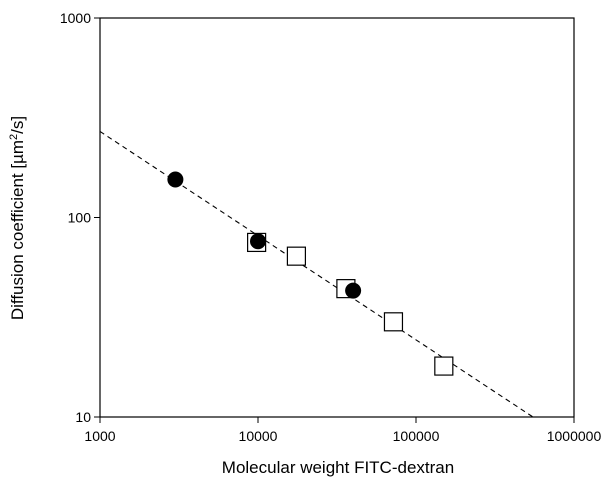 The height and width of the screenshot is (483, 610). What do you see at coordinates (80, 218) in the screenshot?
I see `y-tick-label: 100` at bounding box center [80, 218].